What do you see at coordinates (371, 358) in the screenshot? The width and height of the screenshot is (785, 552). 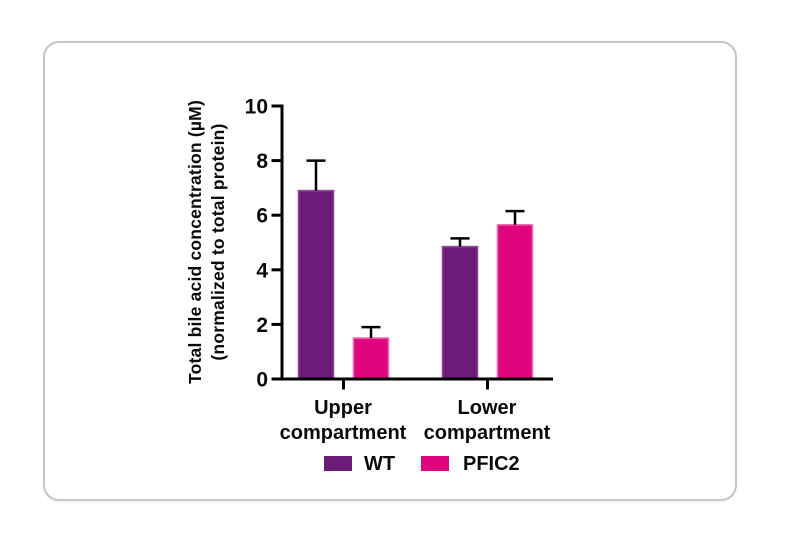 I see `bar-pfic2-upper` at bounding box center [371, 358].